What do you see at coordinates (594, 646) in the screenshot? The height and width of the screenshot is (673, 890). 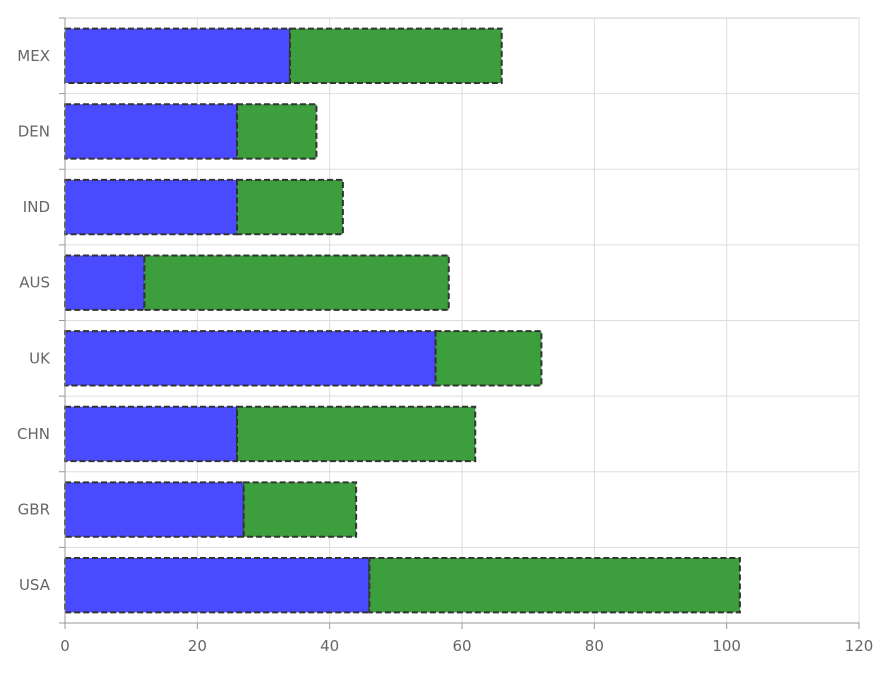 I see `x-tick-label: 80` at bounding box center [594, 646].